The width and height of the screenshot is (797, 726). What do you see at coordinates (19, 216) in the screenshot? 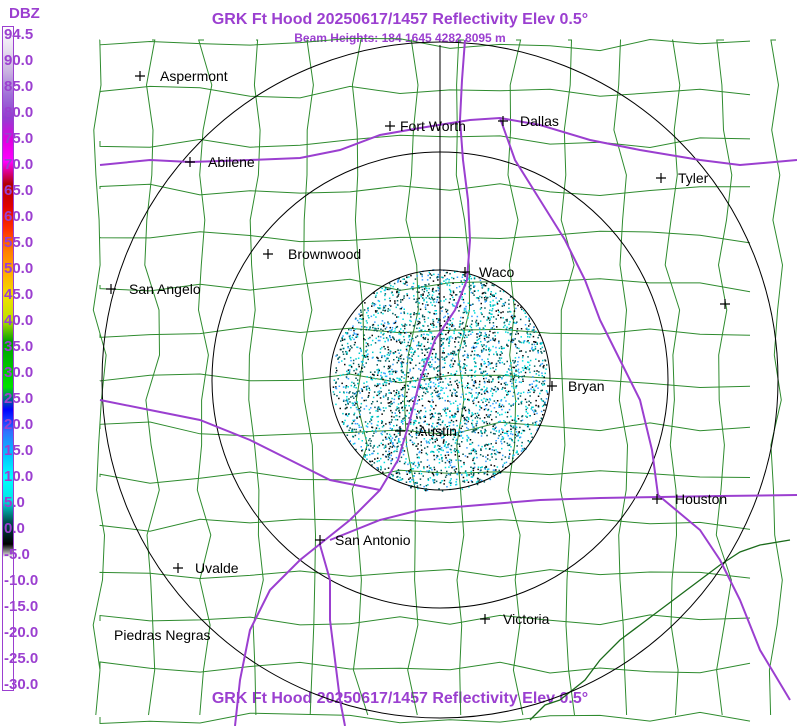
I see `legend-tick: 60.0` at bounding box center [19, 216].